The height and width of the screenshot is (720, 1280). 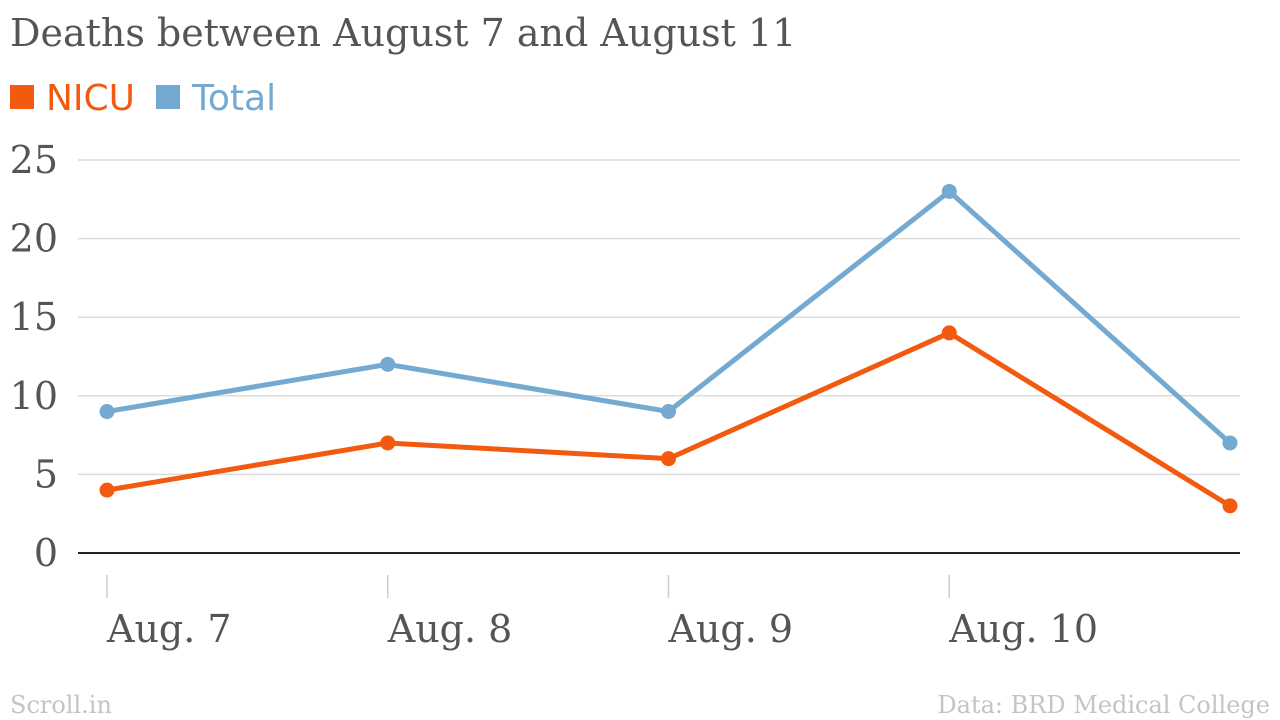 What do you see at coordinates (34, 317) in the screenshot?
I see `y-tick-label: 15` at bounding box center [34, 317].